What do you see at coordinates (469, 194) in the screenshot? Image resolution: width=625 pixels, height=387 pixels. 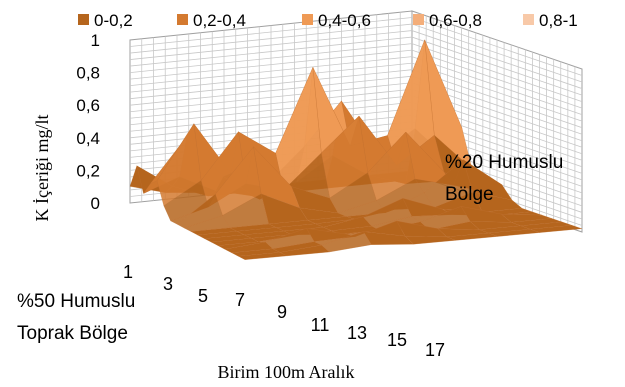 I see `annotation-back: Bölge` at bounding box center [469, 194].